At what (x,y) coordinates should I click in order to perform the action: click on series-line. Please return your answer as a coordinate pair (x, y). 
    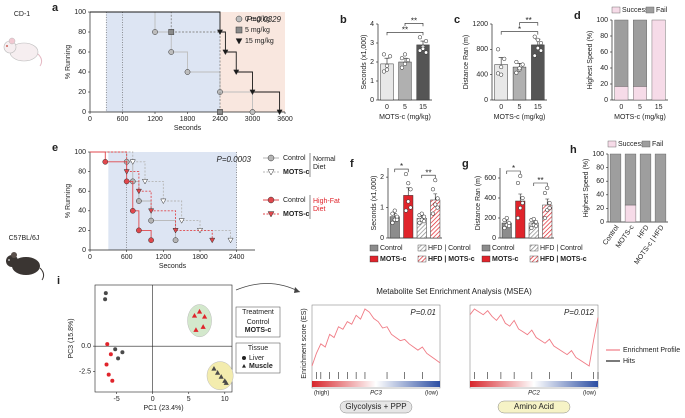
    Looking at the image, I should click on (171, 61).